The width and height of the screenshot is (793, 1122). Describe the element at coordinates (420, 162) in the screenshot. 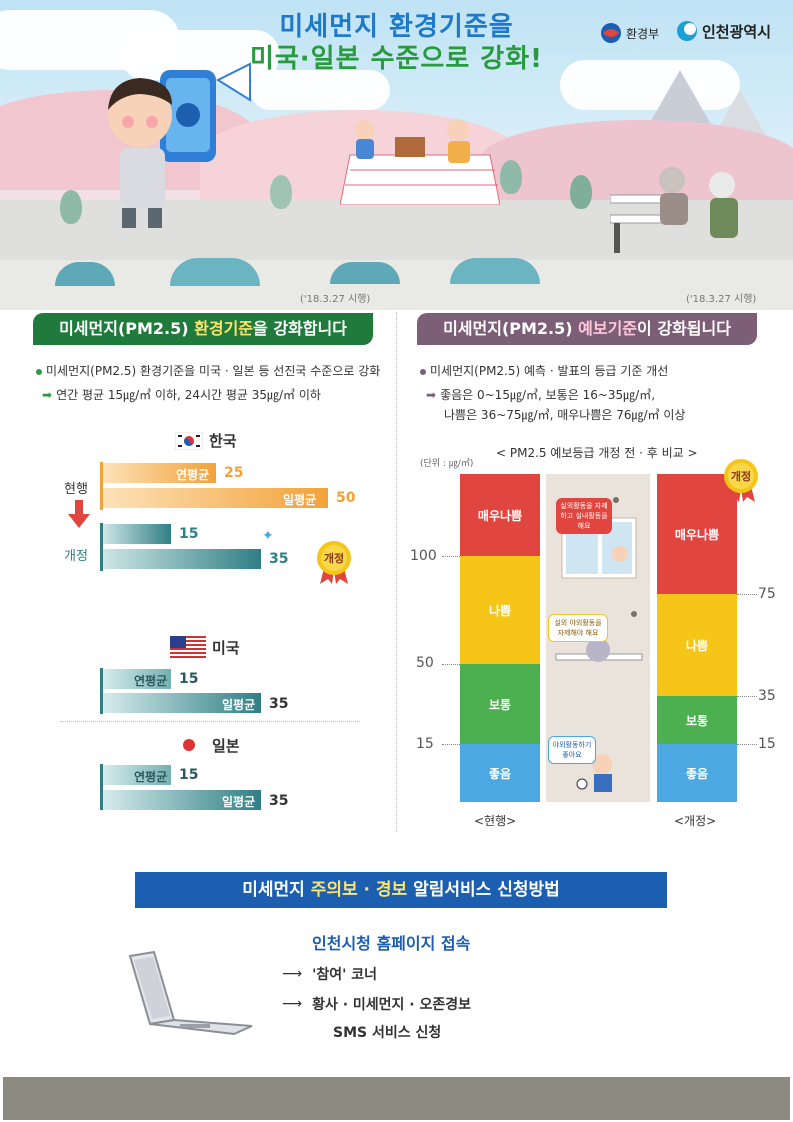

I see `picnic-family-illustration` at that location.